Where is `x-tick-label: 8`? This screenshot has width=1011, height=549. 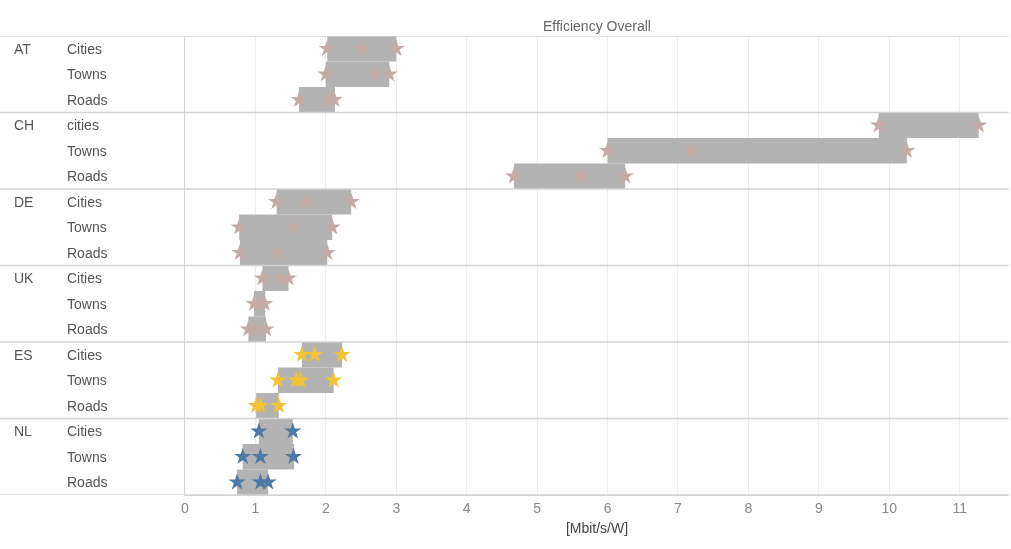
x-tick-label: 8 is located at coordinates (748, 507).